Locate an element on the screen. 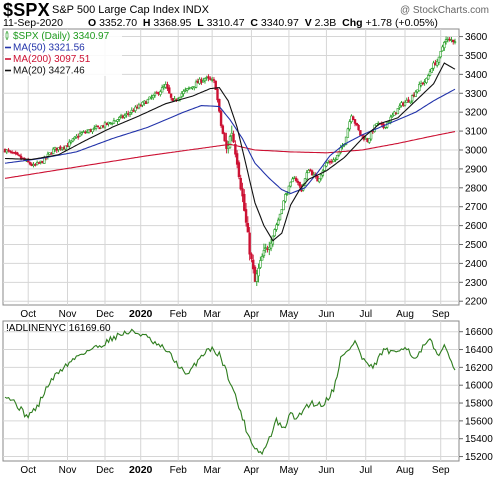  y-tick-label: 15400 is located at coordinates (479, 439).